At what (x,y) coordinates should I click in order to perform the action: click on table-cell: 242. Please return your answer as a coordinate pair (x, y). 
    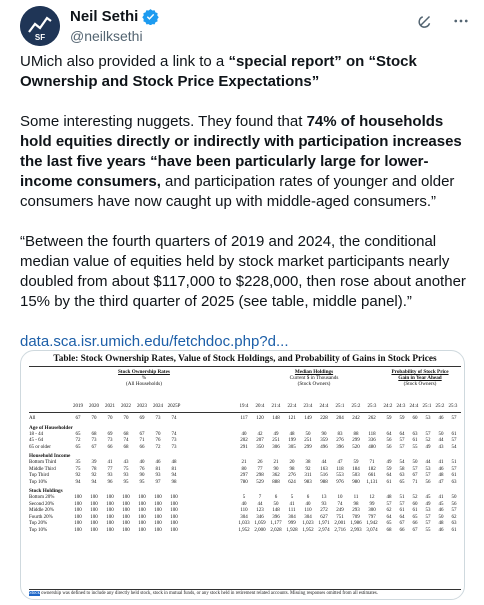
    Looking at the image, I should click on (356, 418).